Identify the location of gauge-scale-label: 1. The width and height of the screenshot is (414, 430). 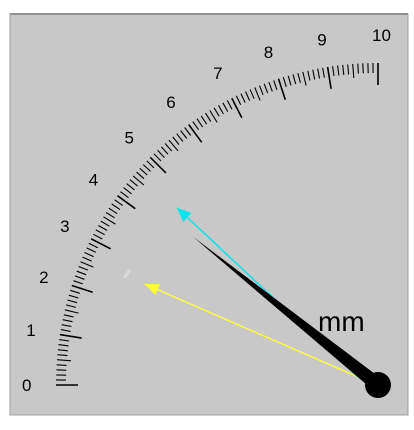
(30, 330).